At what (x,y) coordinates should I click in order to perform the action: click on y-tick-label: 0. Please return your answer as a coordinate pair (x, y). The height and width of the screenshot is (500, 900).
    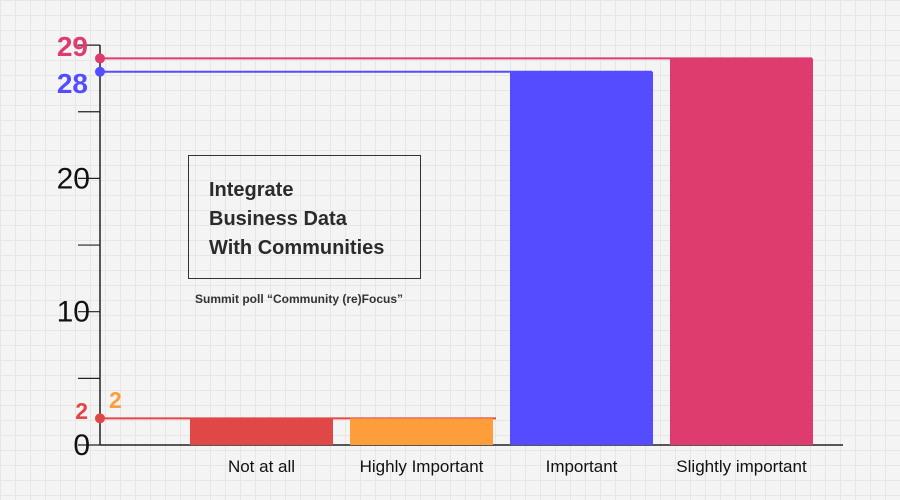
    Looking at the image, I should click on (81, 445).